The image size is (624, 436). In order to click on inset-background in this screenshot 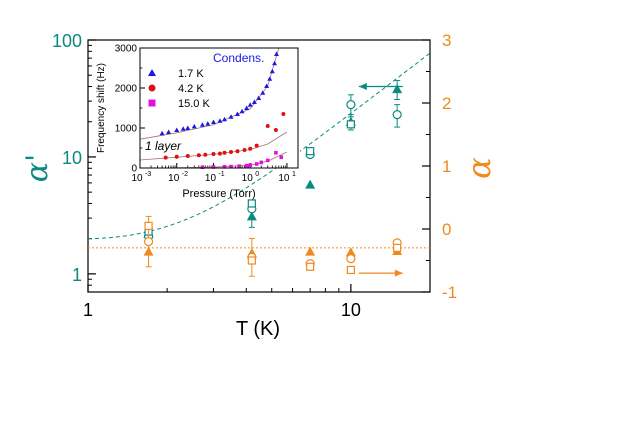, I will do `click(215, 107)`.